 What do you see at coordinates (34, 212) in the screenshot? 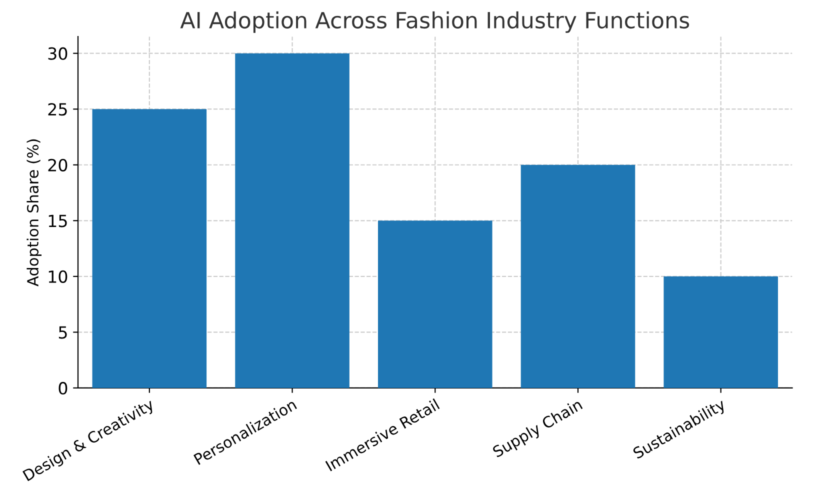
I see `y-axis-title: Adoption Share (%)` at bounding box center [34, 212].